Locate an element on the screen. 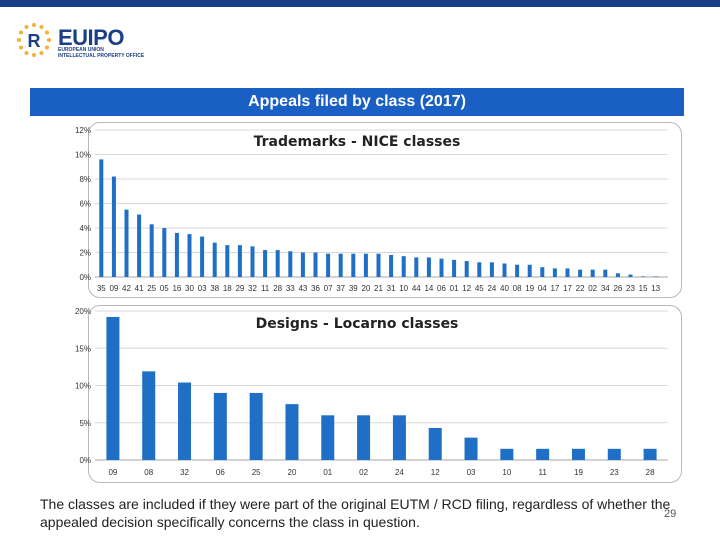 The width and height of the screenshot is (720, 540). y-tick-label: 15% is located at coordinates (83, 348).